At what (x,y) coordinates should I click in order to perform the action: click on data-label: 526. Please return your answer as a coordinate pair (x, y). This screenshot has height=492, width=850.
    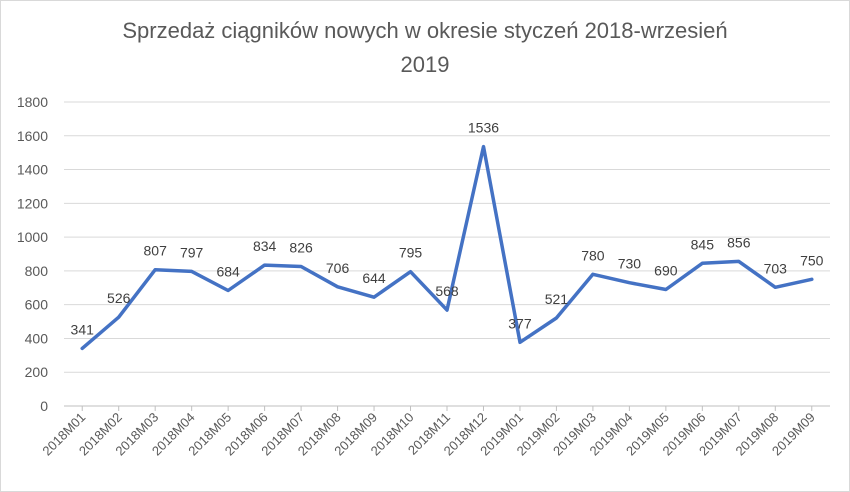
    Looking at the image, I should click on (119, 298).